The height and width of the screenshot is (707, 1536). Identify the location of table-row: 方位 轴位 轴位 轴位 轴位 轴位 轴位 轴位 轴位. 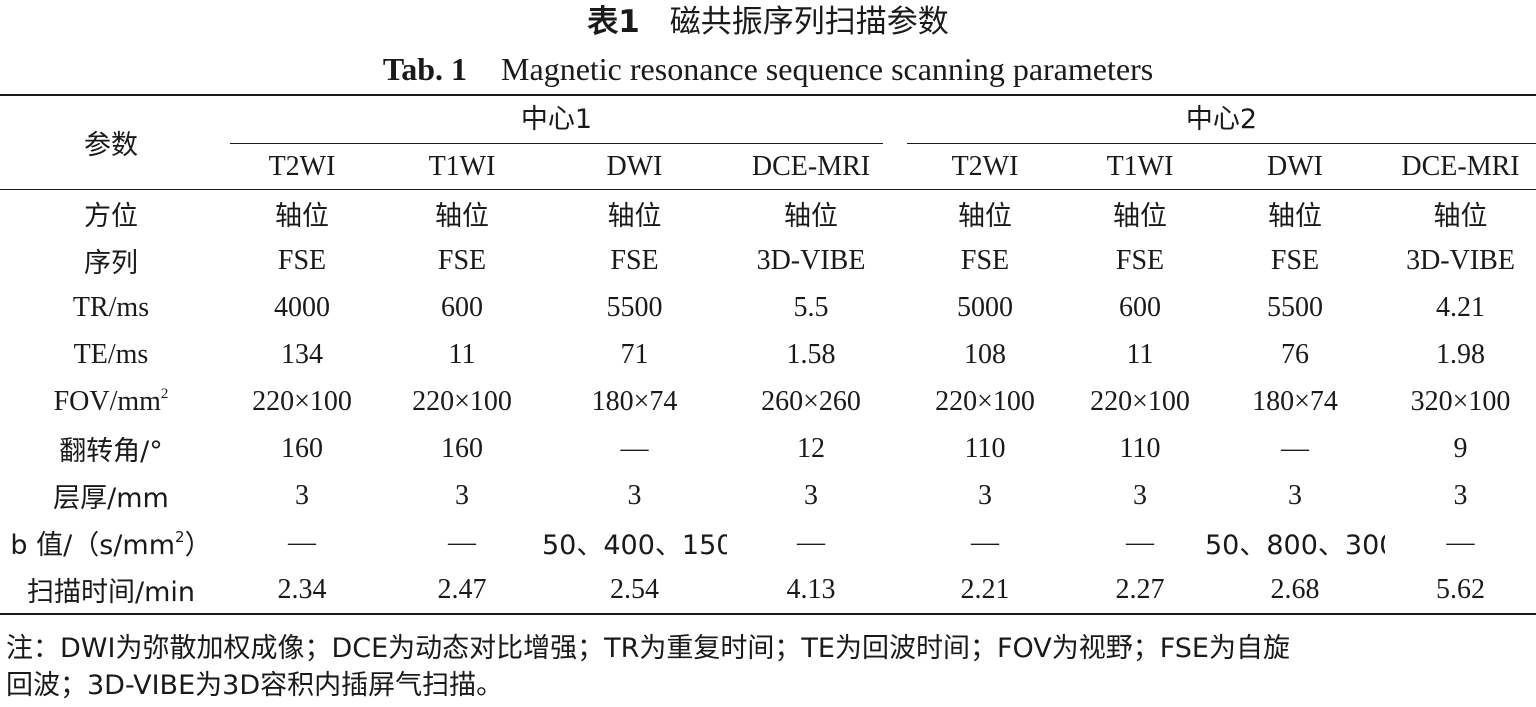
(768, 214).